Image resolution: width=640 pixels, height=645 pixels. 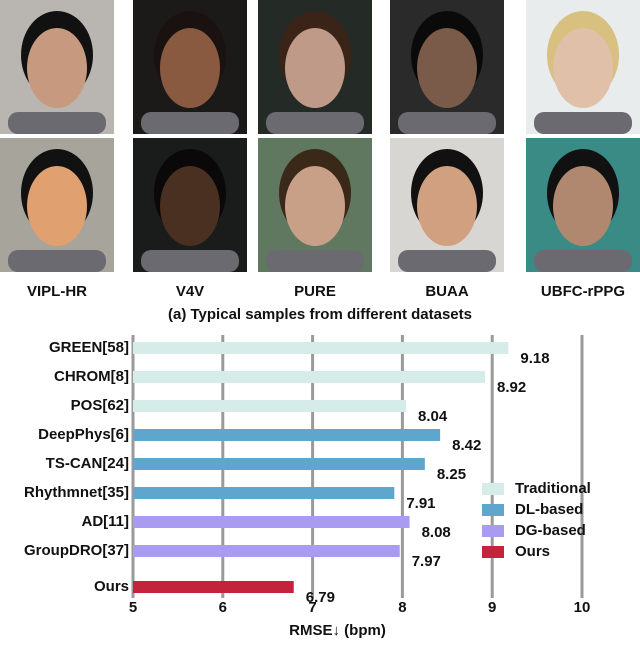 I want to click on value-label: 8.25, so click(x=451, y=474).